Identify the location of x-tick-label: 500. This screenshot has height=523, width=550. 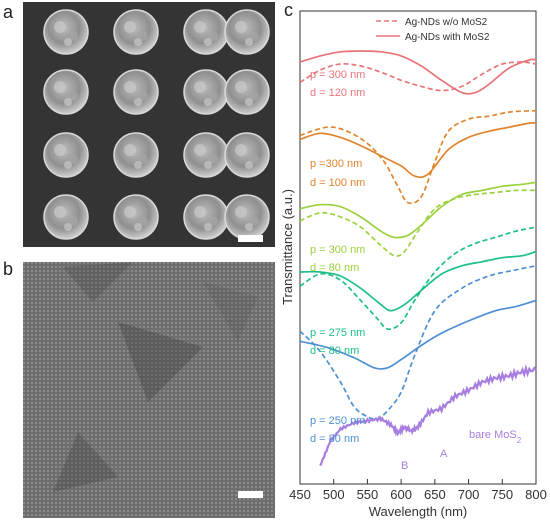
(334, 494).